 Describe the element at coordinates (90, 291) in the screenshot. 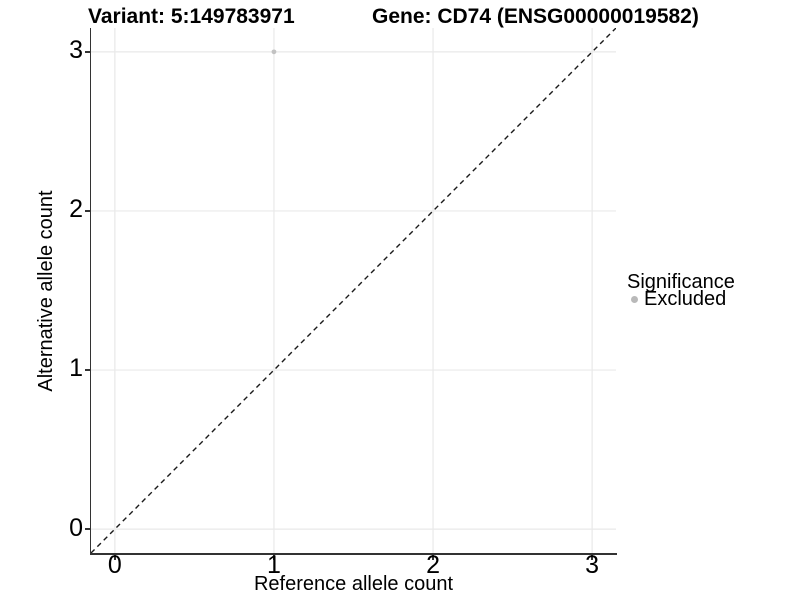

I see `y-axis-line` at that location.